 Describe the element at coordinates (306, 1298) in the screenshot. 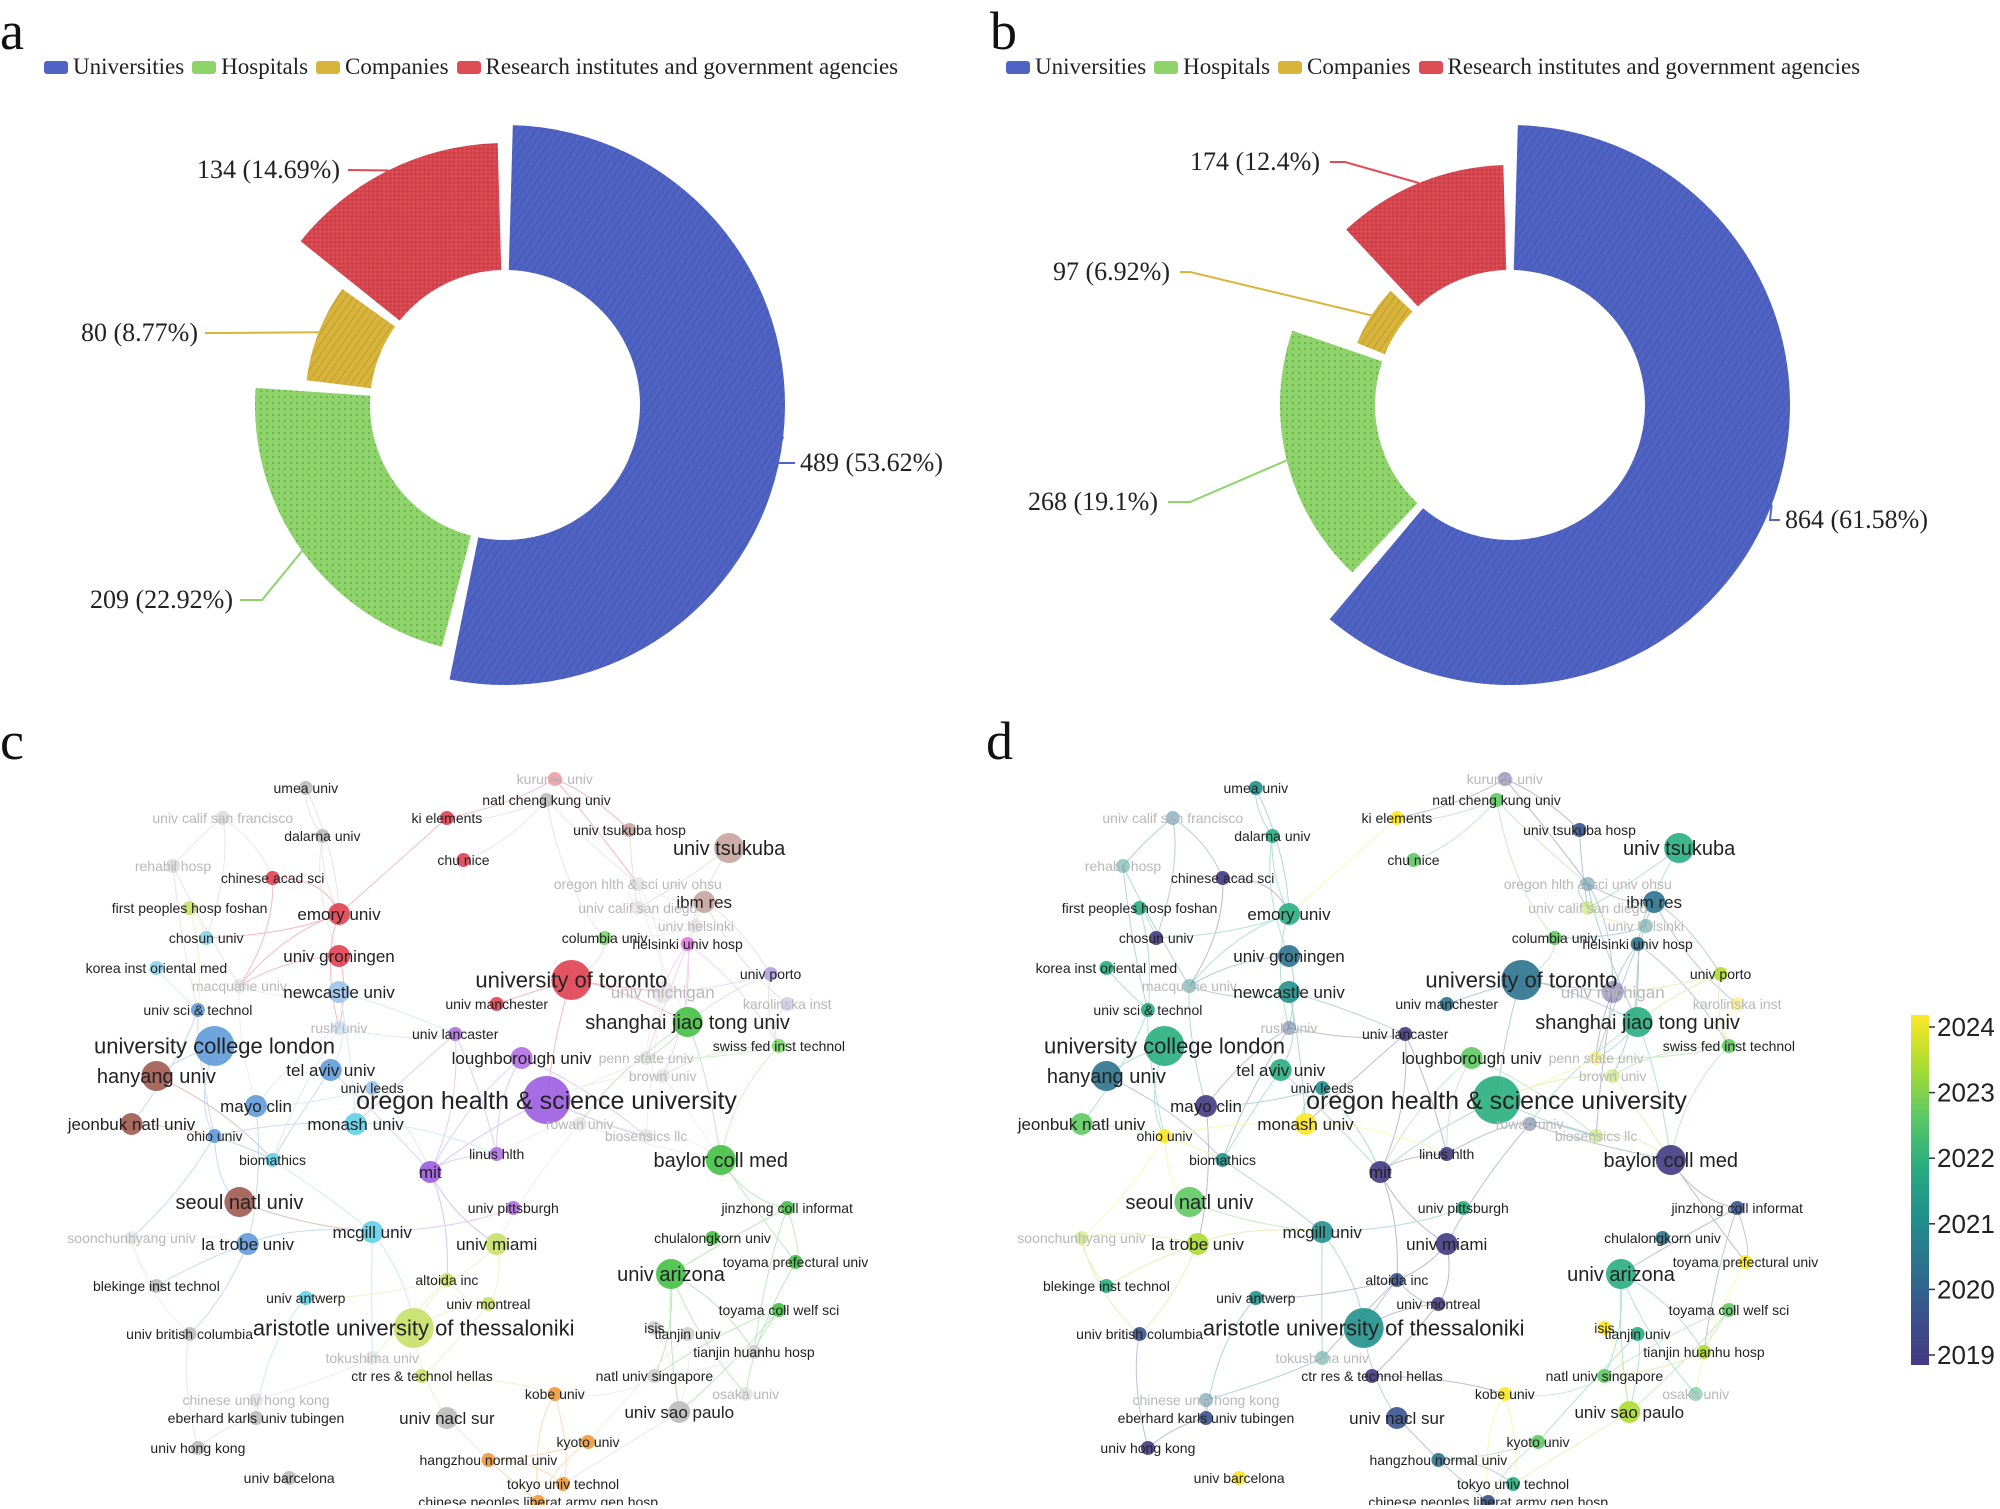

I see `node-label: univ antwerp` at that location.